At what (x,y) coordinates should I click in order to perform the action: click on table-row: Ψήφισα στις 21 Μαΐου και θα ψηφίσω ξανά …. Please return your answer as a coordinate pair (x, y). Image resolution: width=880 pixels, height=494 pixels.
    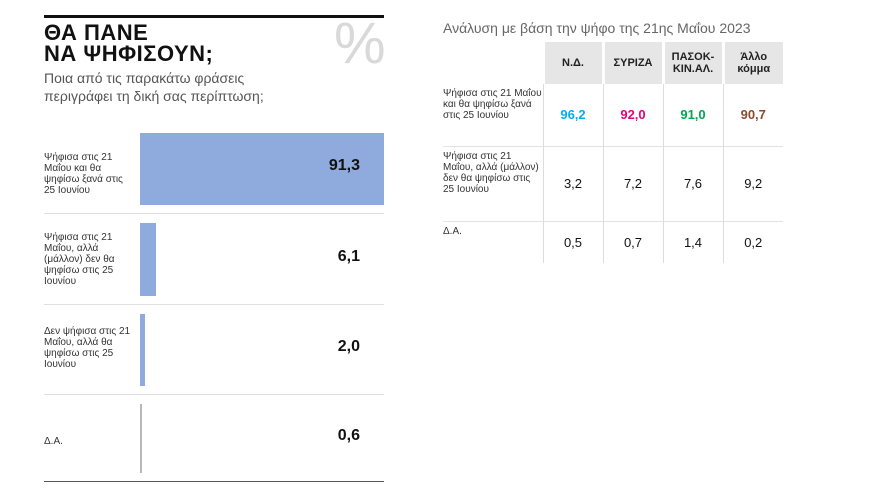
    Looking at the image, I should click on (613, 115).